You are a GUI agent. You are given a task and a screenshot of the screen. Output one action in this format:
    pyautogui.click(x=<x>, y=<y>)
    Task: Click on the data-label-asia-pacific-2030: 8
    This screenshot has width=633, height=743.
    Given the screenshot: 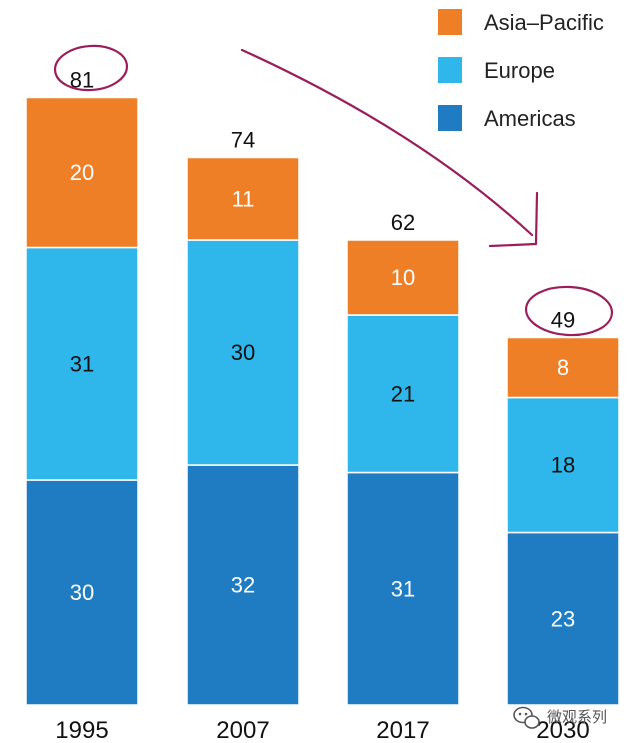 What is the action you would take?
    pyautogui.click(x=563, y=367)
    